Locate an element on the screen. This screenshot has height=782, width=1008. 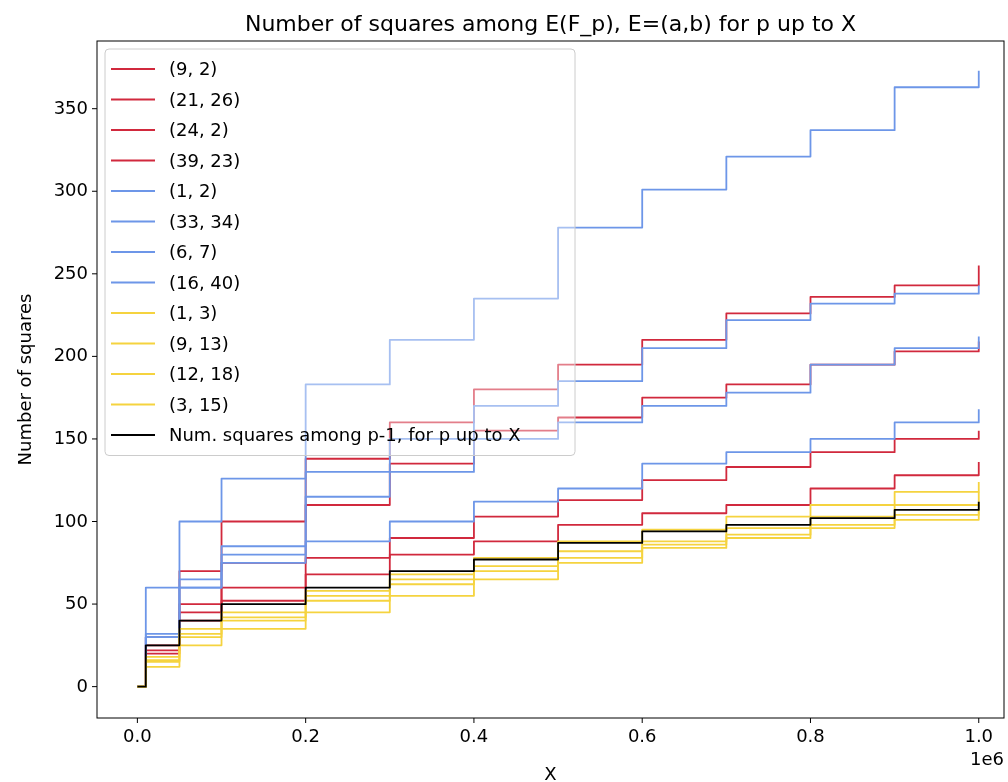
y-tick-label: 300 is located at coordinates (70, 190).